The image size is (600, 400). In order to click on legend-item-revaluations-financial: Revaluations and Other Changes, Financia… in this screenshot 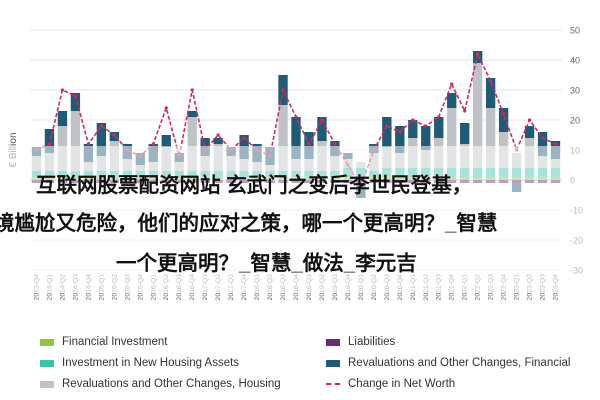, I will do `click(448, 363)`.